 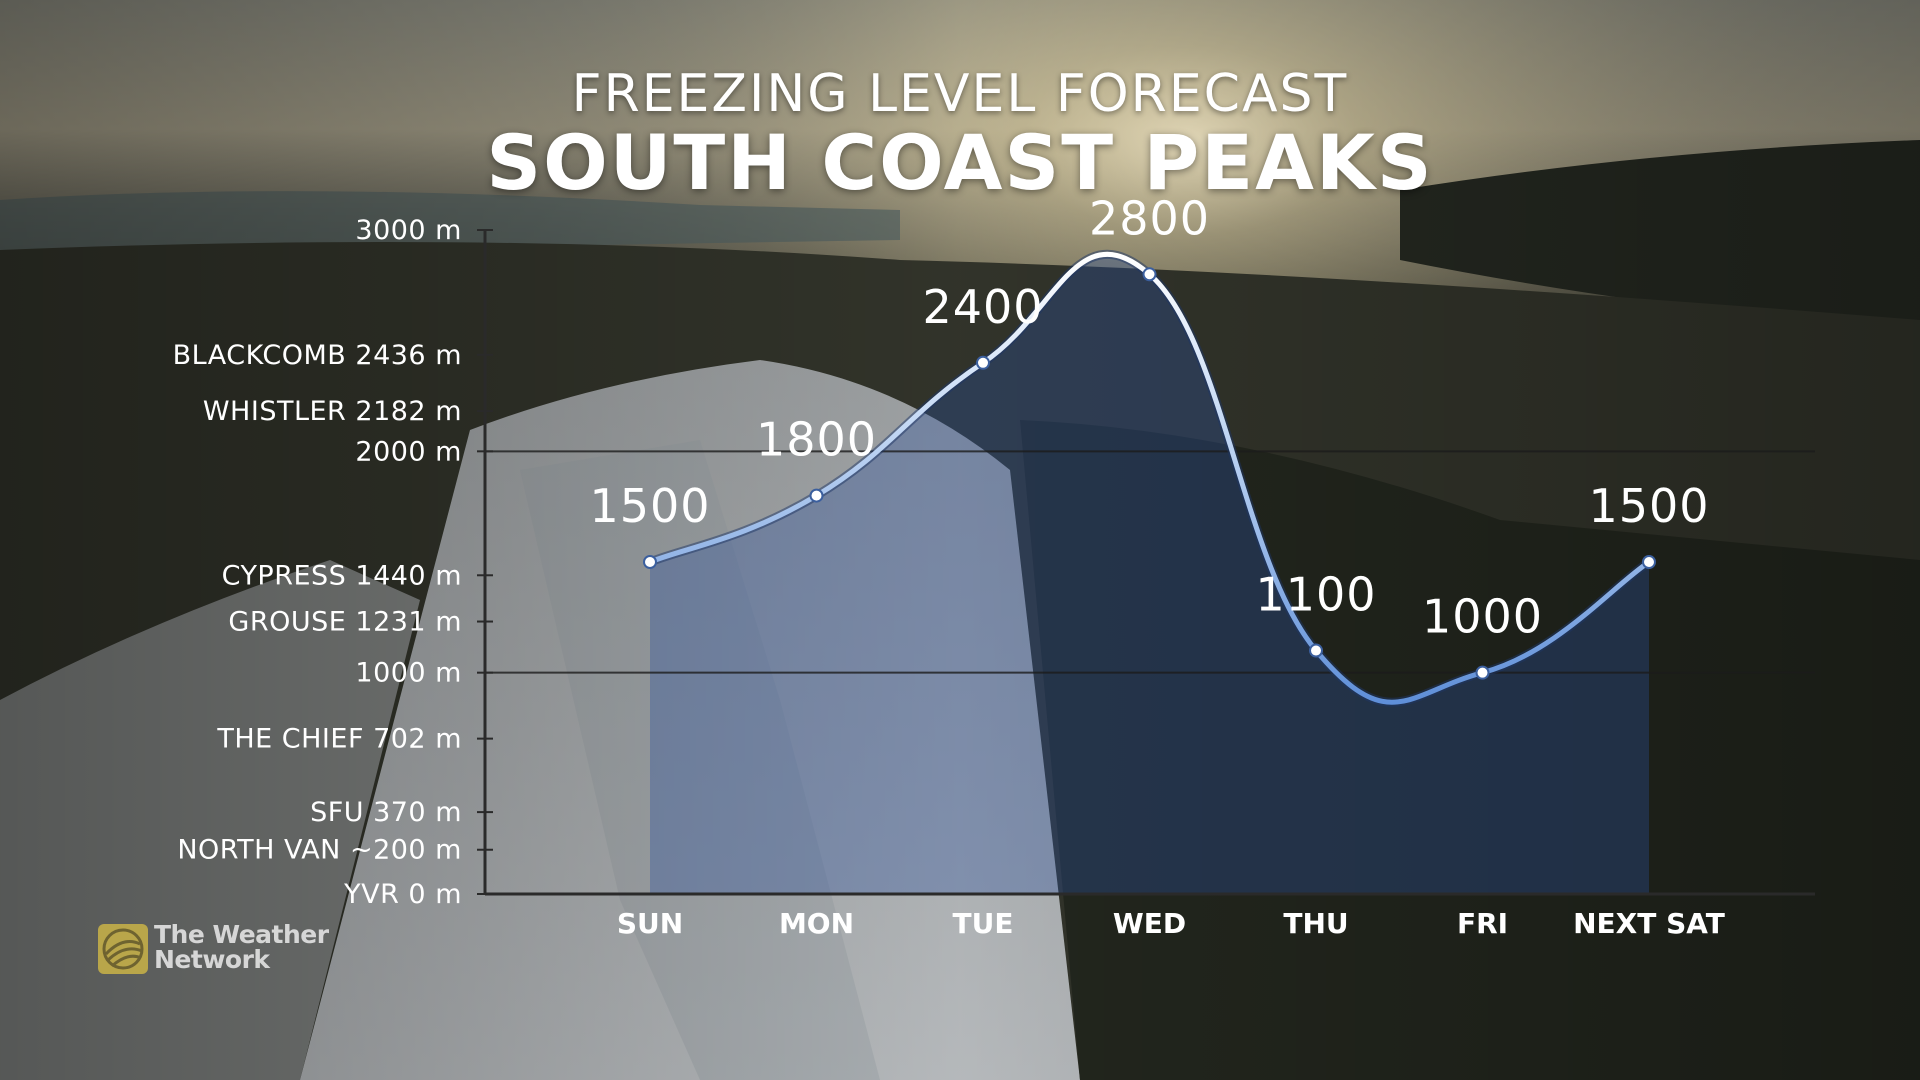 What do you see at coordinates (1315, 923) in the screenshot?
I see `x-tick-label: THU` at bounding box center [1315, 923].